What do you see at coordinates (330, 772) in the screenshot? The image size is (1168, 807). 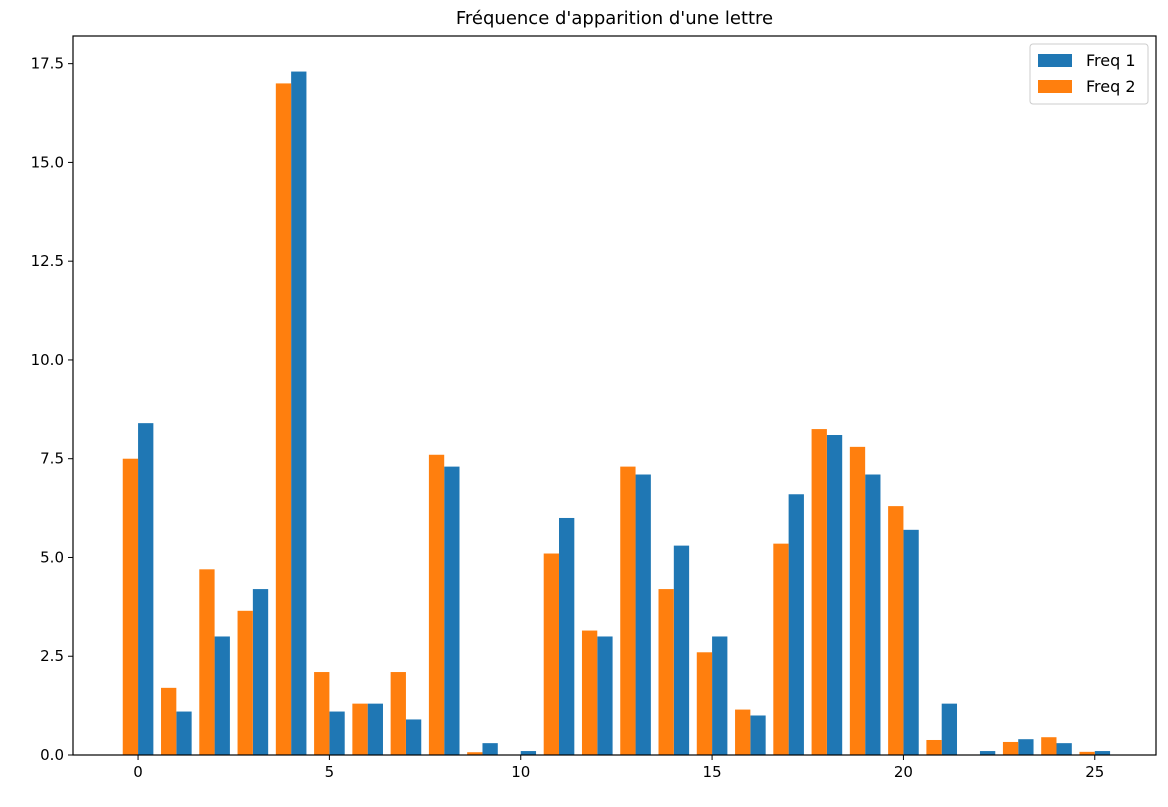 I see `x-tick-label: 5` at bounding box center [330, 772].